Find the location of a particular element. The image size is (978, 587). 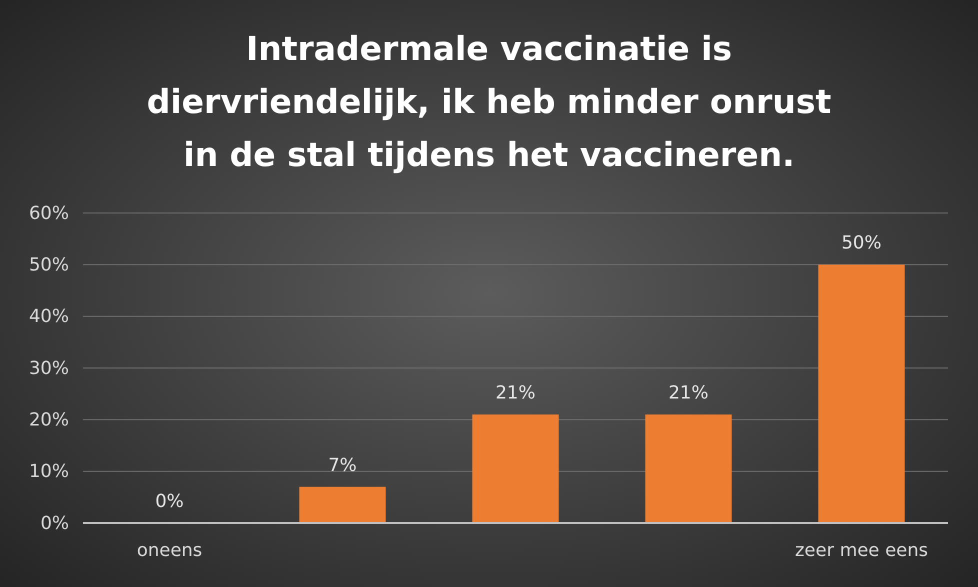

y-tick-label: 20% is located at coordinates (48, 419).